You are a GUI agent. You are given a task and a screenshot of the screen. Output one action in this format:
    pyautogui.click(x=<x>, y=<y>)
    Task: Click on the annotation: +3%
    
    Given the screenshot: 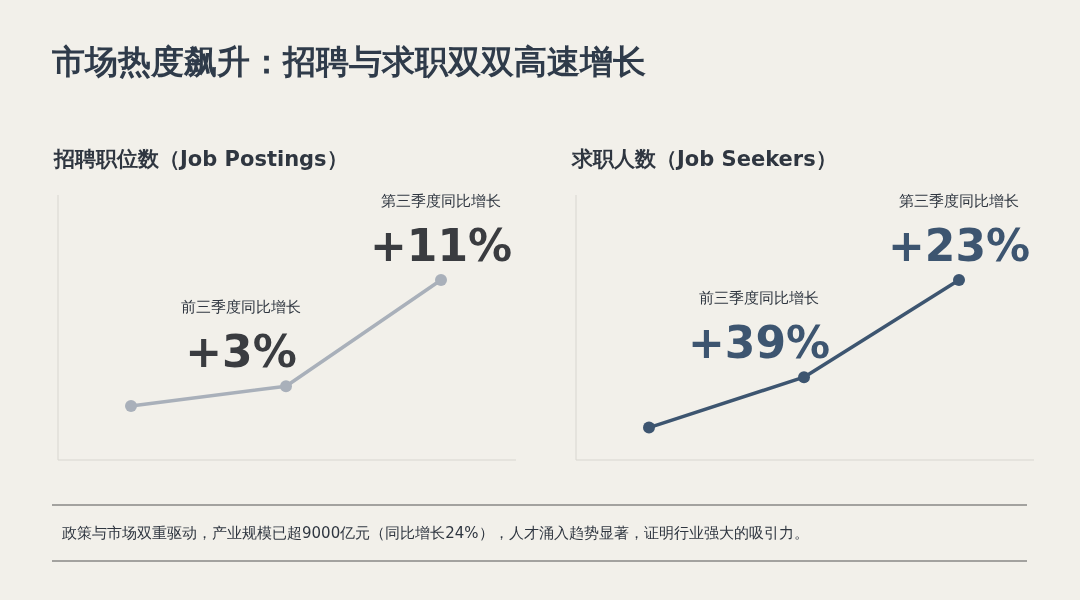 What is the action you would take?
    pyautogui.click(x=241, y=352)
    